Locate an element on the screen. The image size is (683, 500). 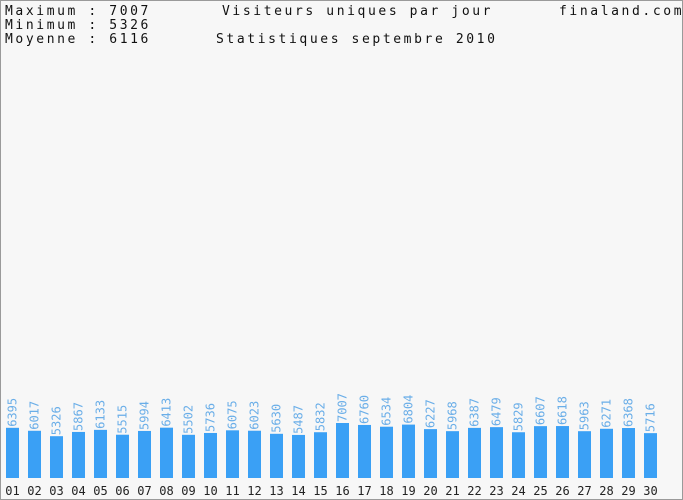
minimum-stat: Minimum : 5326 is located at coordinates (78, 25).